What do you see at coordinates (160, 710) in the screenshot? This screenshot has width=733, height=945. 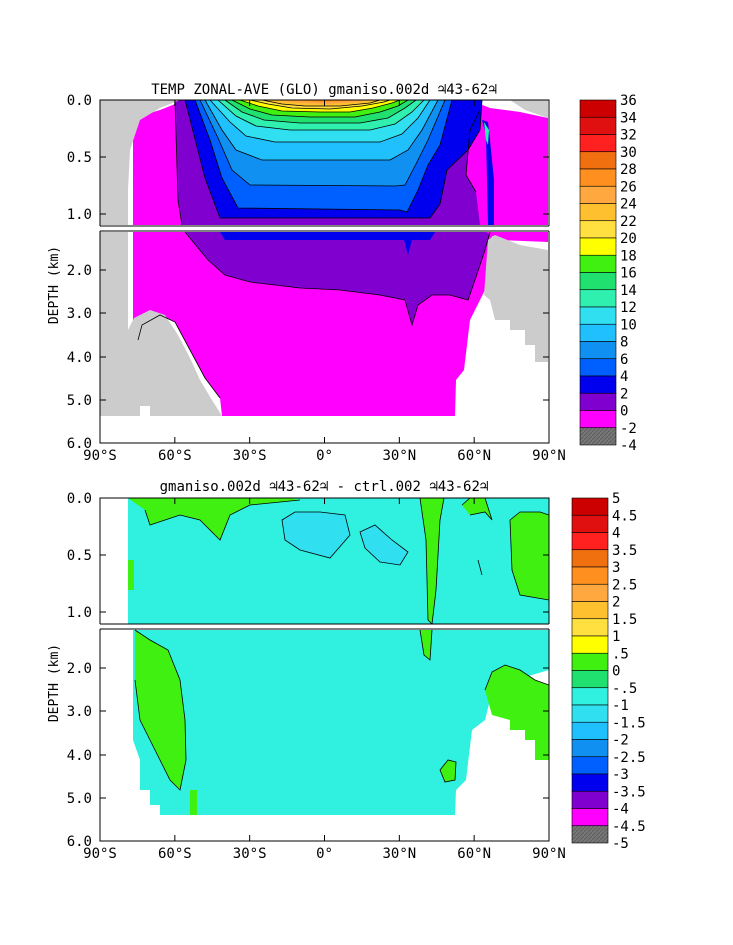 I see `region-0-05-antarctic` at bounding box center [160, 710].